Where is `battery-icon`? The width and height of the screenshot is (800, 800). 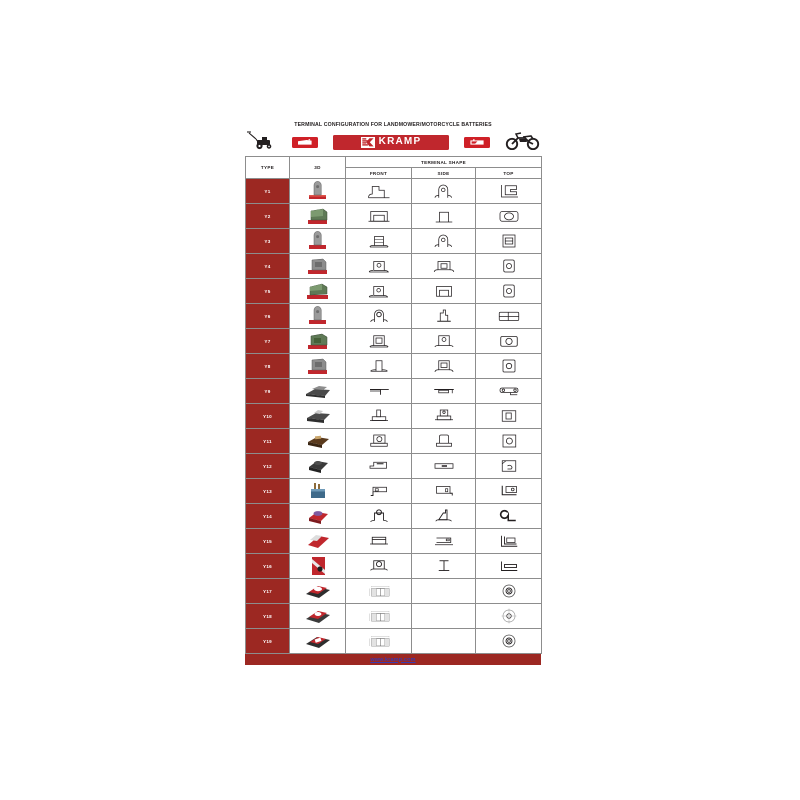
battery-icon is located at coordinates (305, 141).